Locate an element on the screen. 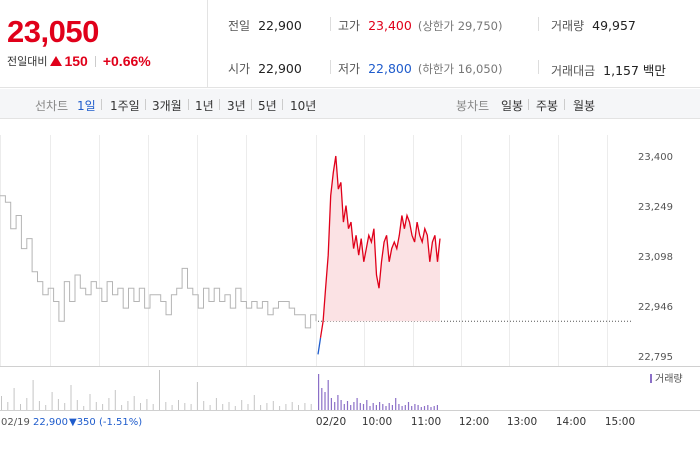 The width and height of the screenshot is (700, 450). tab-5-years: 5년 is located at coordinates (267, 106).